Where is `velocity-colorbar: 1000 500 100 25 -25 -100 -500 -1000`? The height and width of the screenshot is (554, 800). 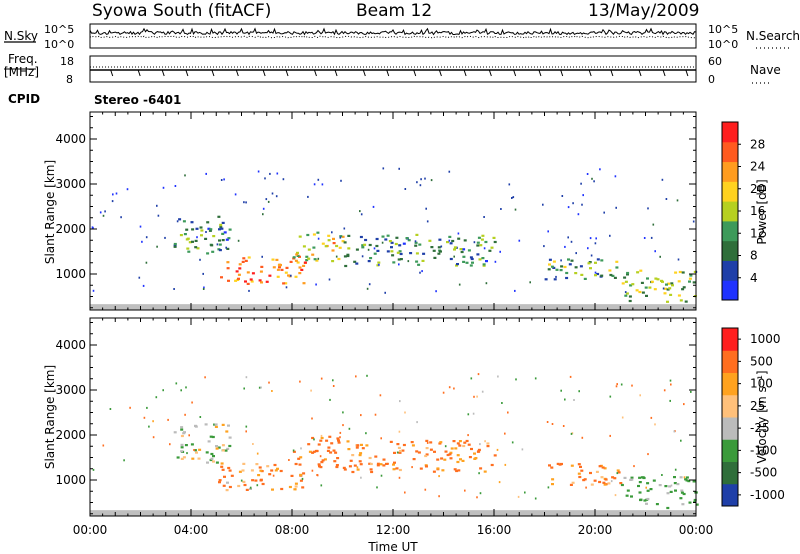 velocity-colorbar: 1000 500 100 25 -25 -100 -500 -1000 is located at coordinates (753, 417).